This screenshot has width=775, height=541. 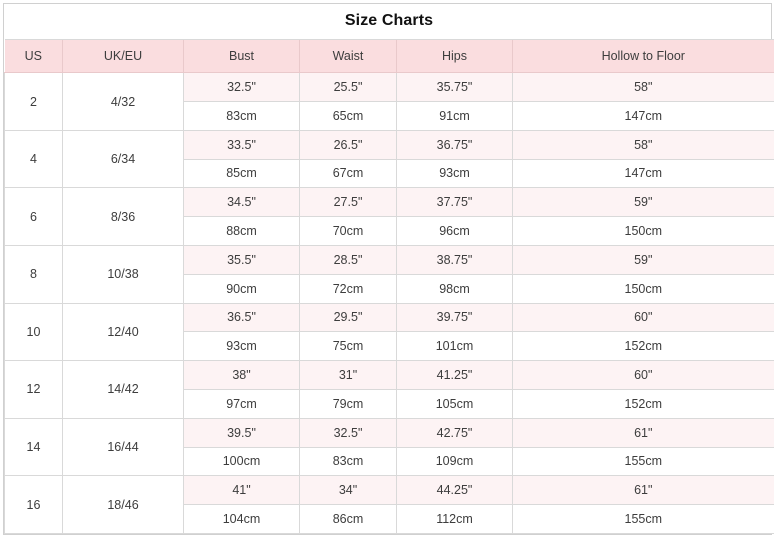 What do you see at coordinates (454, 490) in the screenshot?
I see `cell-hips-inches: 44.25"` at bounding box center [454, 490].